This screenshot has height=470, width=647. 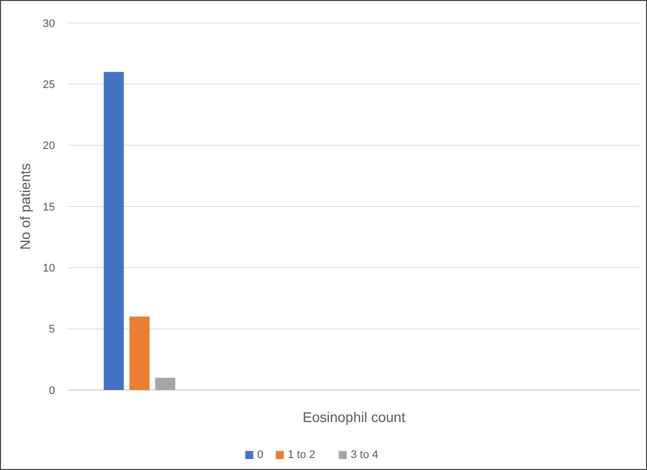 I want to click on y-axis-title: No of patients, so click(x=25, y=206).